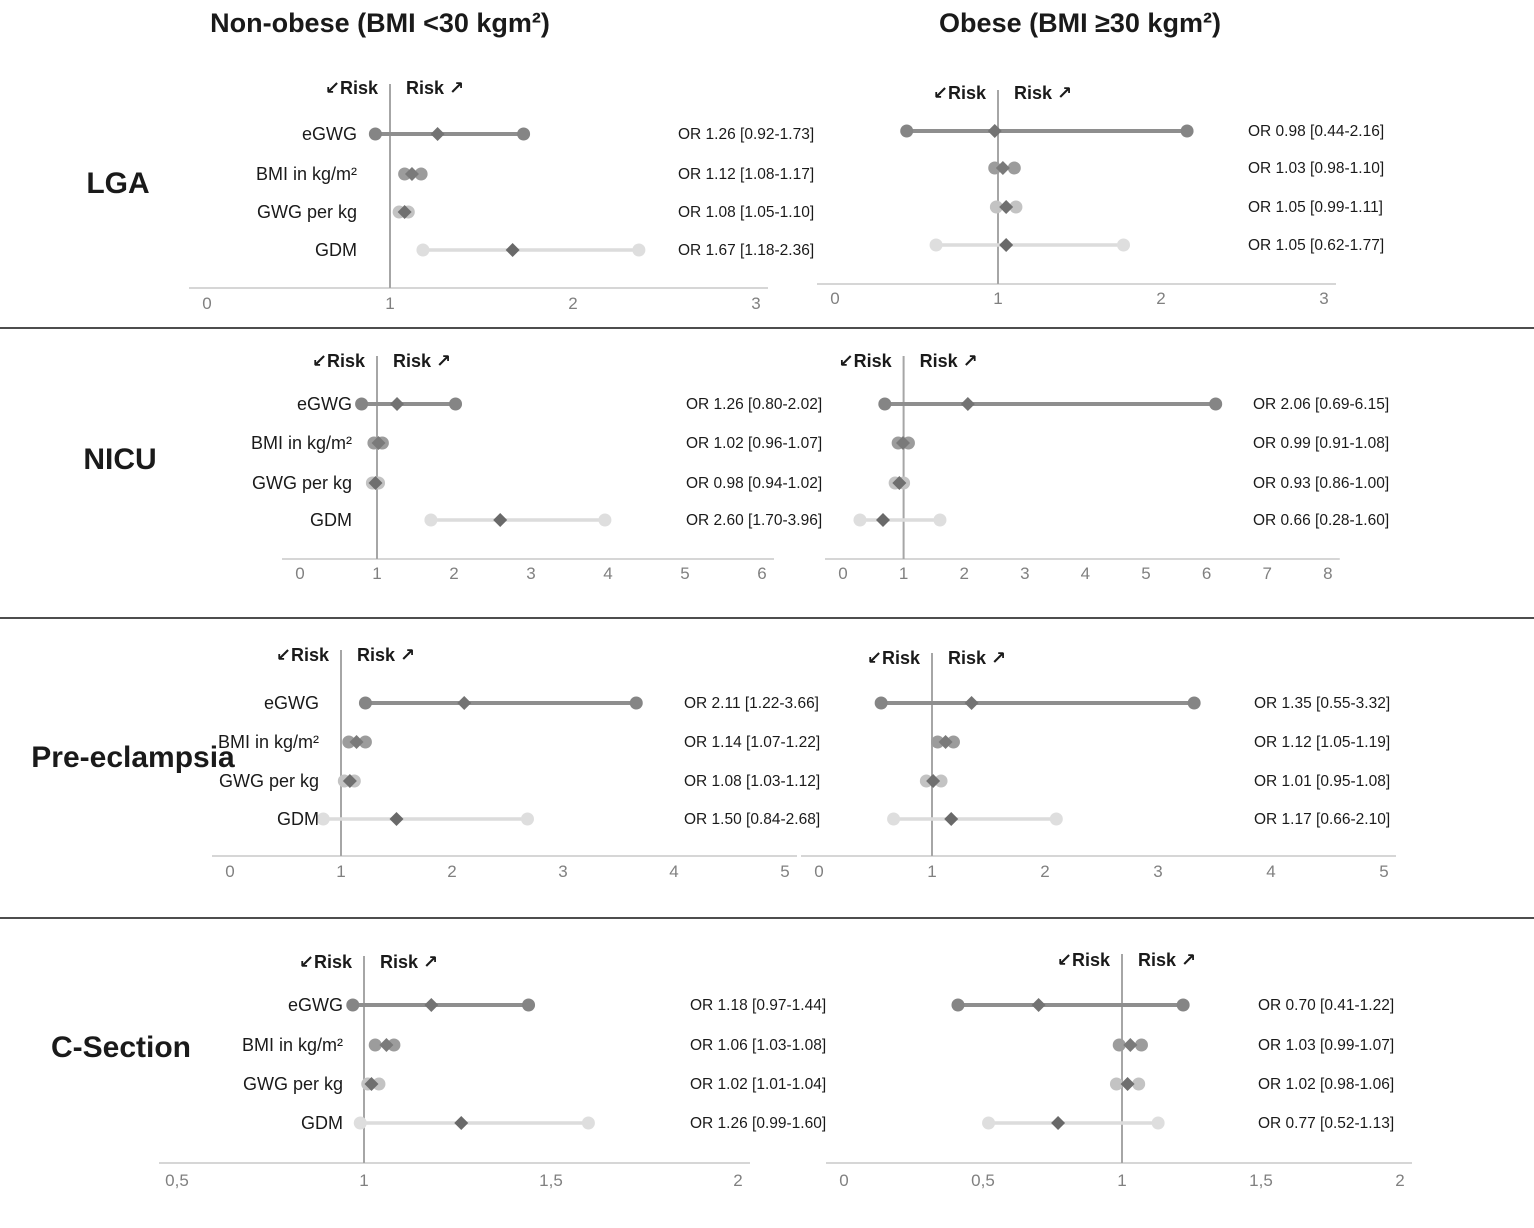  Describe the element at coordinates (758, 1005) in the screenshot. I see `or-ci-label: OR 1.18 [0.97-1.44]` at that location.